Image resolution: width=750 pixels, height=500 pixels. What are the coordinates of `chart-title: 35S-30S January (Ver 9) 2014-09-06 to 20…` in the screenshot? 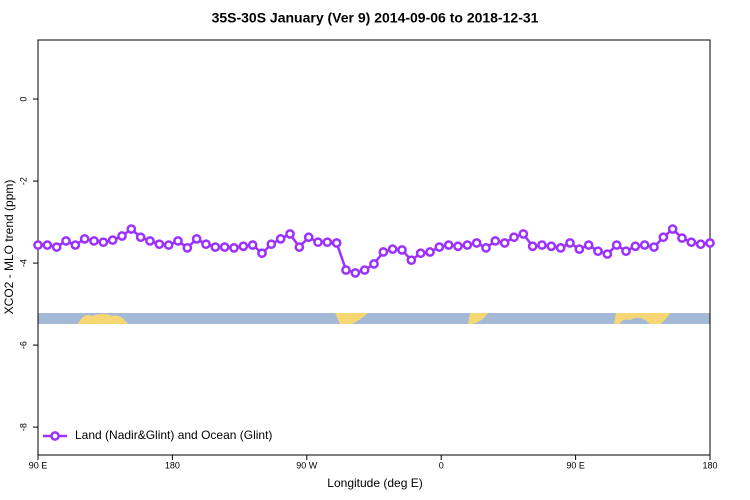 It's located at (375, 18).